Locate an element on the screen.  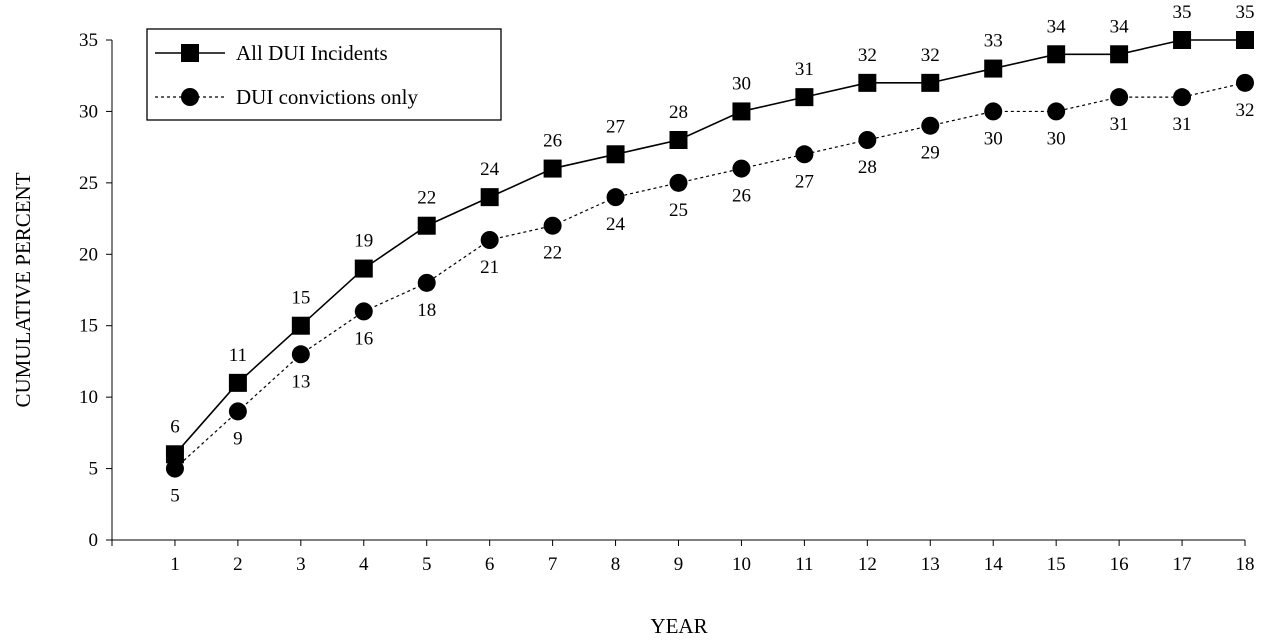
data-label: 9 is located at coordinates (238, 438).